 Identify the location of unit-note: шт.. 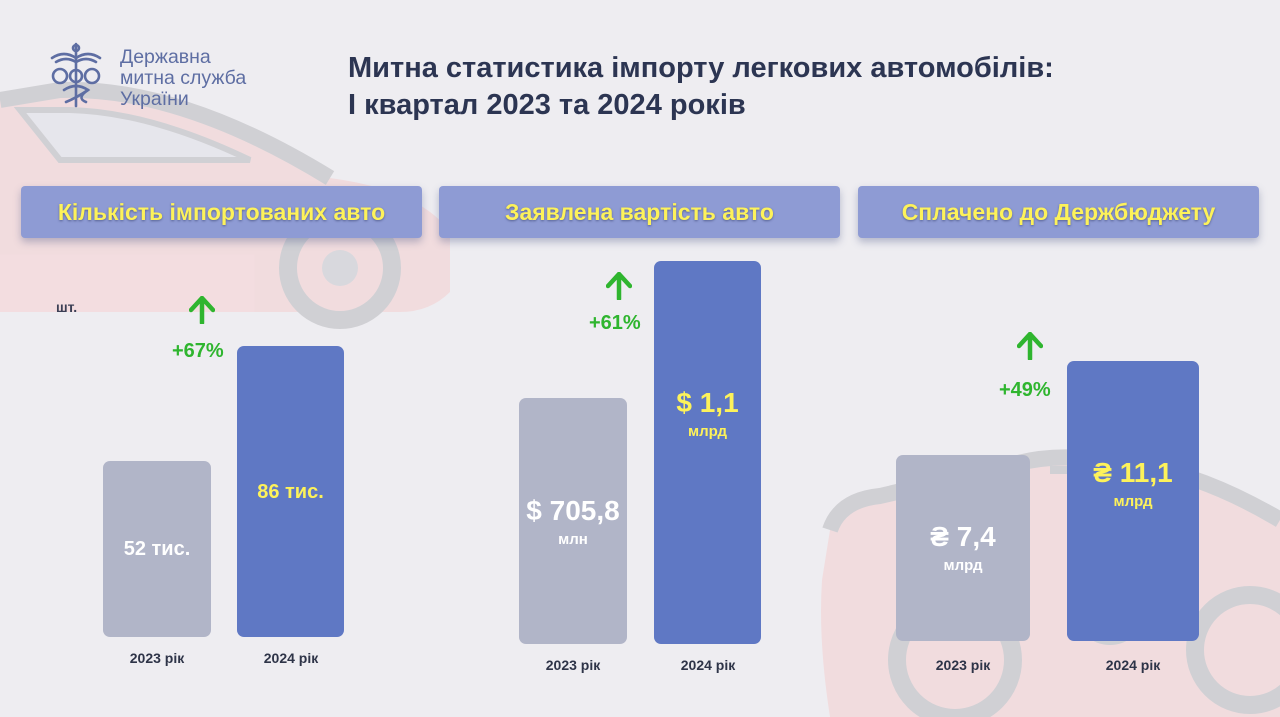
(67, 307).